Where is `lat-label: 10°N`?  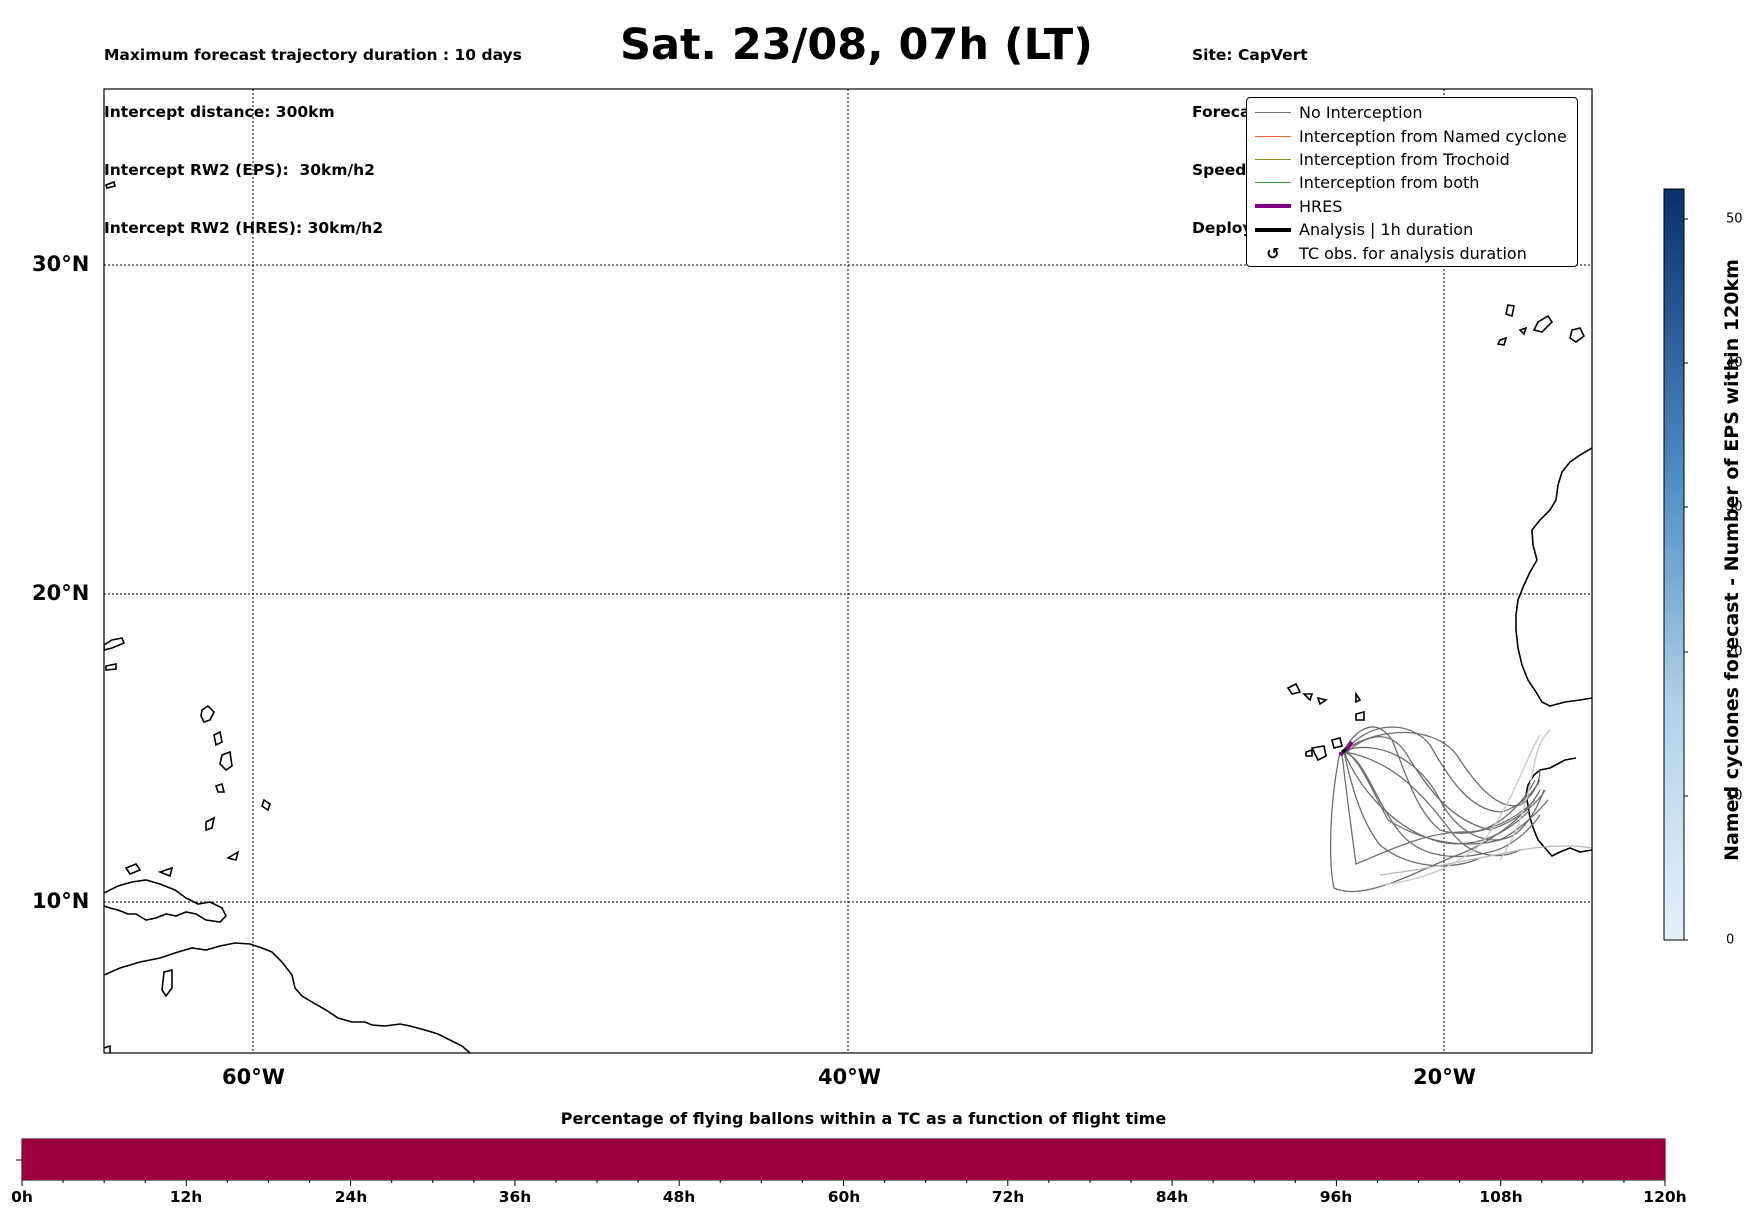 lat-label: 10°N is located at coordinates (61, 901).